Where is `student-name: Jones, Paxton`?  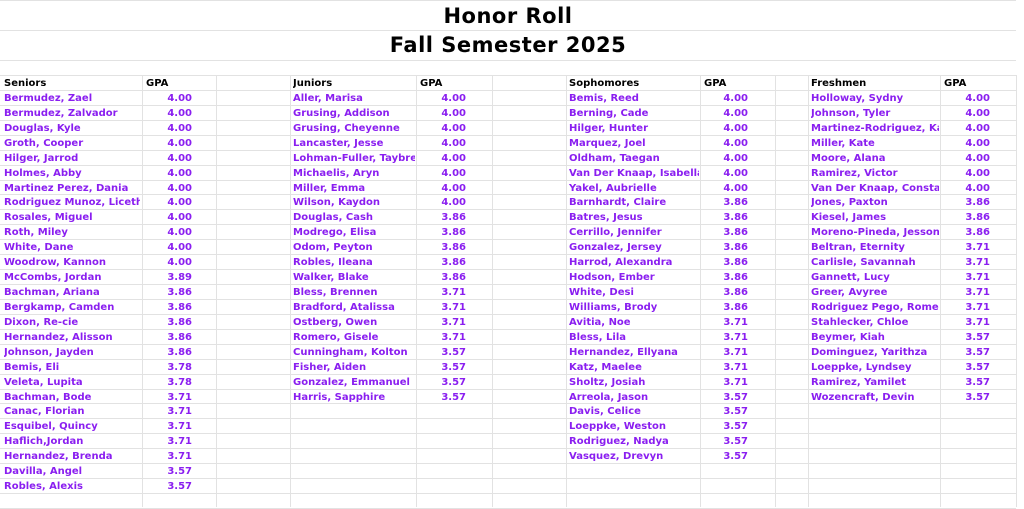 student-name: Jones, Paxton is located at coordinates (849, 202).